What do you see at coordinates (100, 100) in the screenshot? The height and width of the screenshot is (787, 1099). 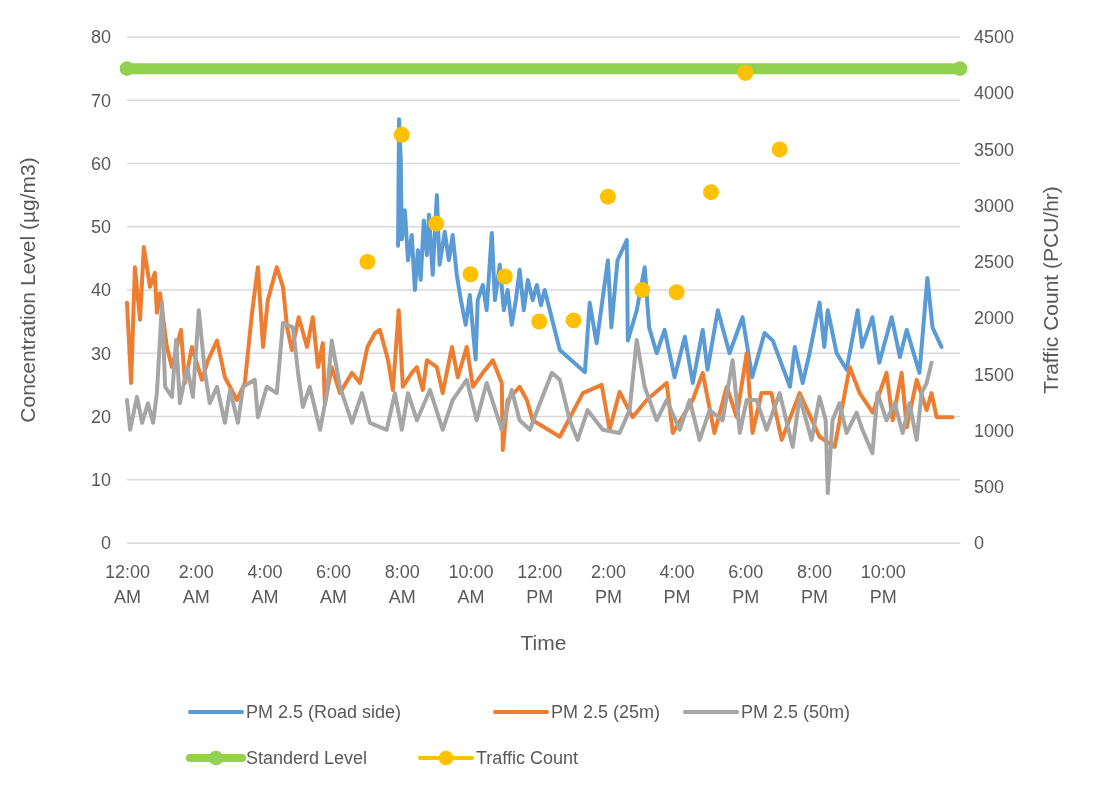 I see `y-tick-label: 70` at bounding box center [100, 100].